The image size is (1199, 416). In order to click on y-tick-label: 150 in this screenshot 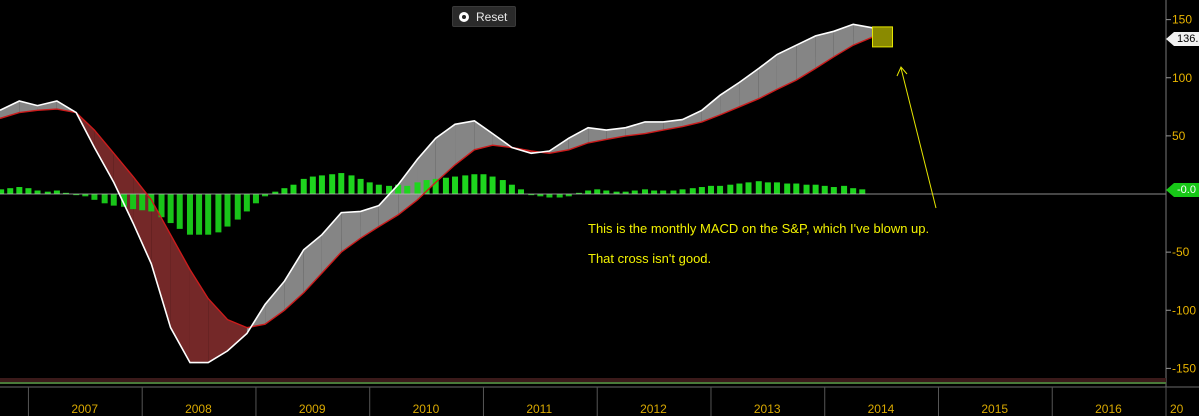, I will do `click(1182, 20)`.